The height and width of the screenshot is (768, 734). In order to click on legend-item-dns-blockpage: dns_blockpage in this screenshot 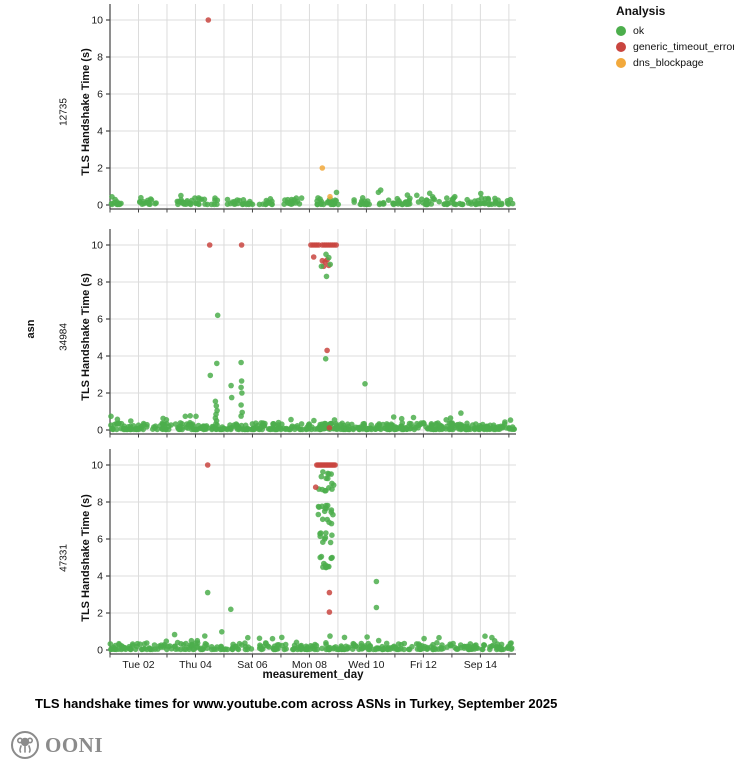, I will do `click(675, 63)`.